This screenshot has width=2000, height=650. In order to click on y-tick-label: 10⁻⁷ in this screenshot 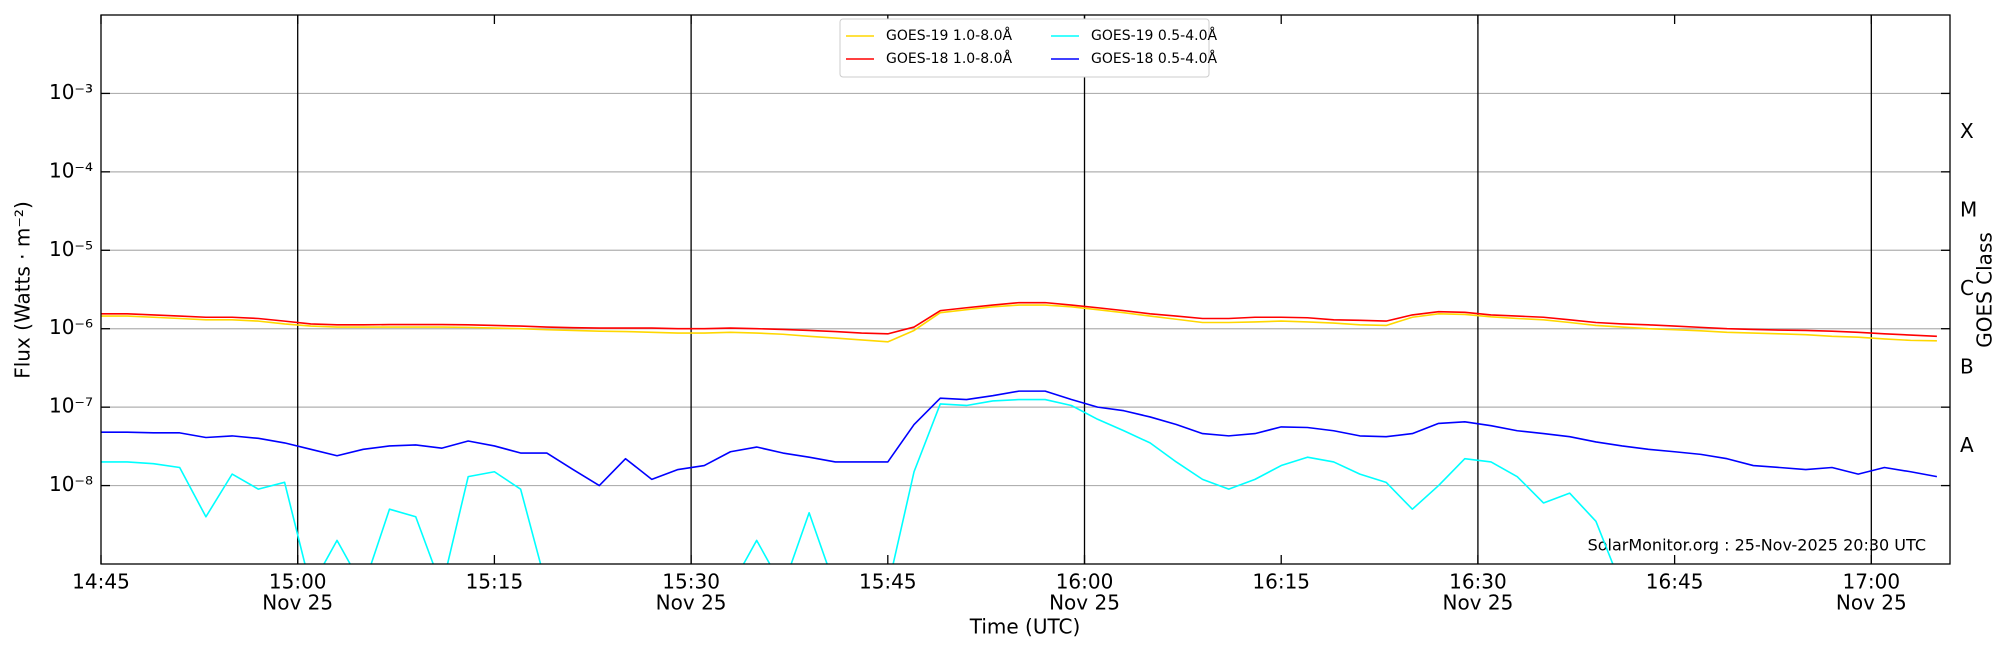, I will do `click(71, 406)`.